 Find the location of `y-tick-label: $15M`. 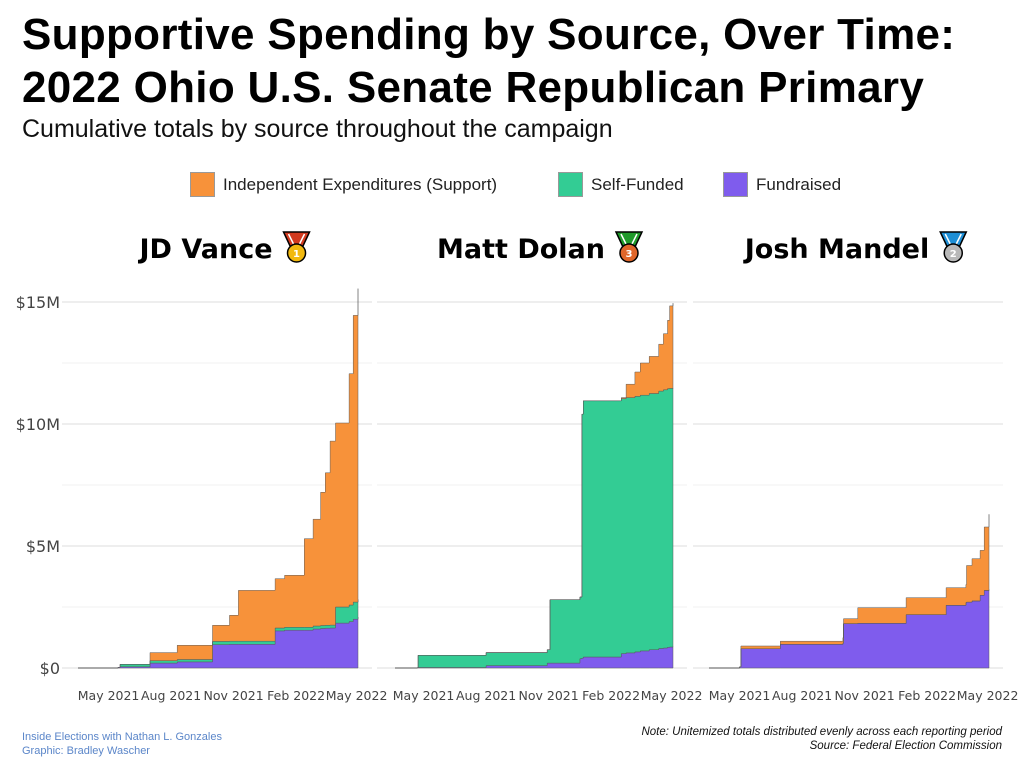

y-tick-label: $15M is located at coordinates (38, 302).